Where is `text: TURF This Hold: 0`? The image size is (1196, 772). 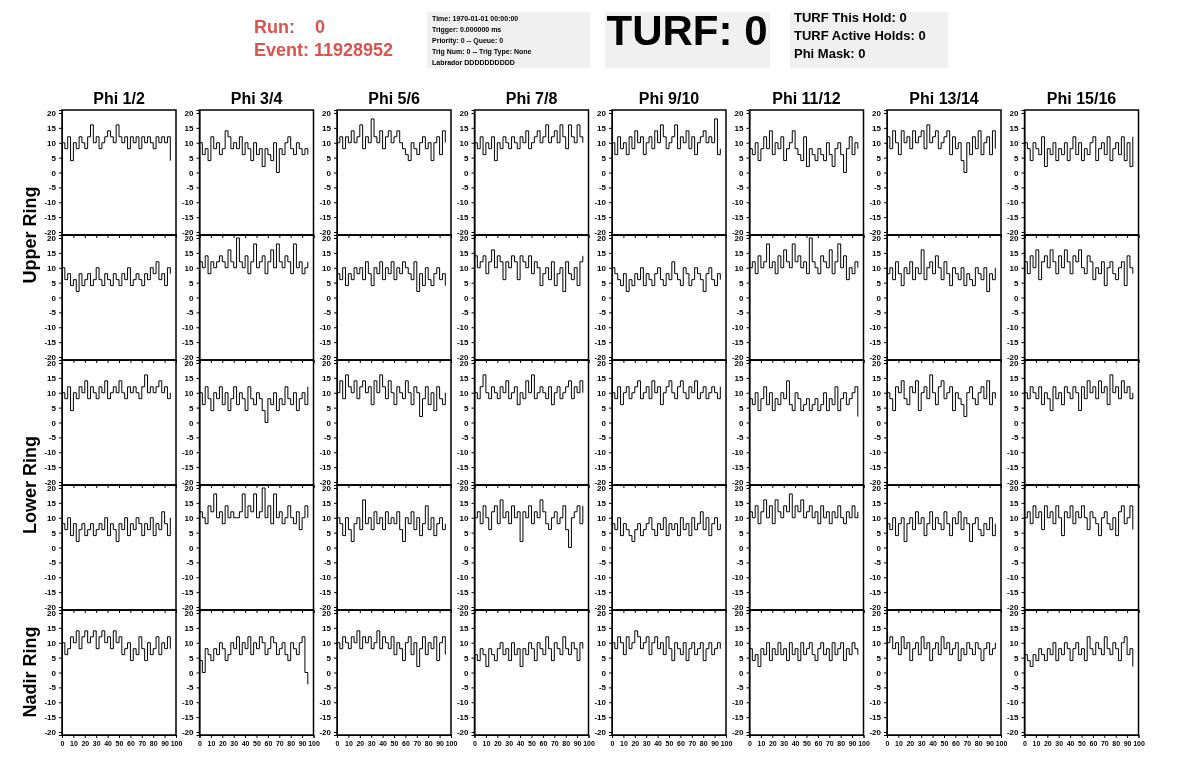
text: TURF This Hold: 0 is located at coordinates (850, 17).